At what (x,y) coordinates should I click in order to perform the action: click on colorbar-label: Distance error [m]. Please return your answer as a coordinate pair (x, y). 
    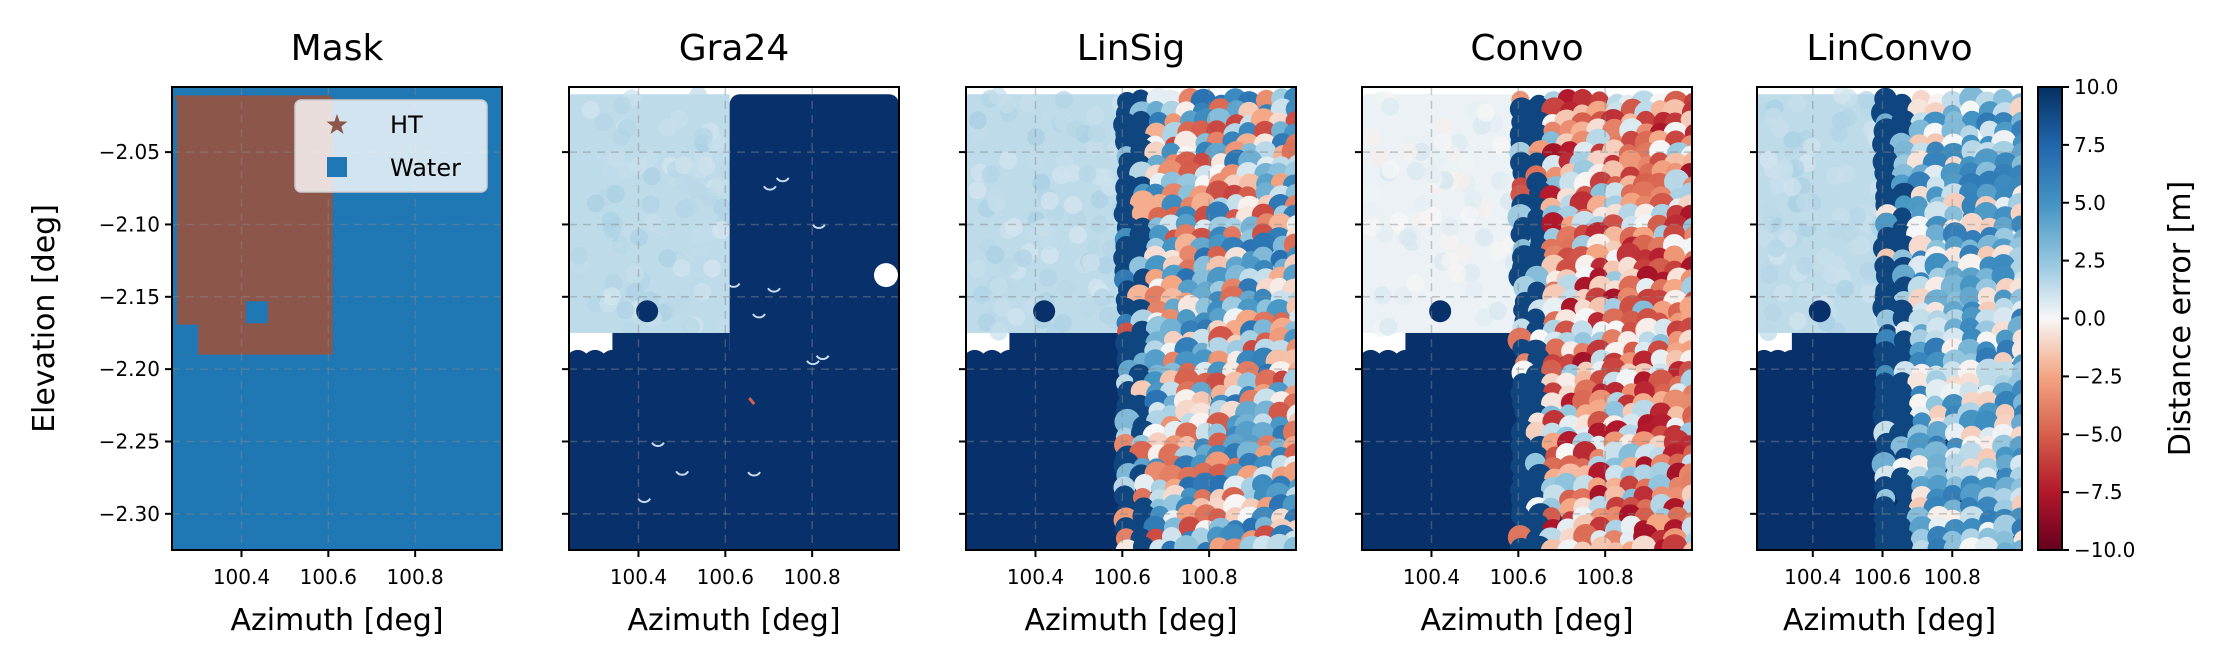
    Looking at the image, I should click on (2180, 319).